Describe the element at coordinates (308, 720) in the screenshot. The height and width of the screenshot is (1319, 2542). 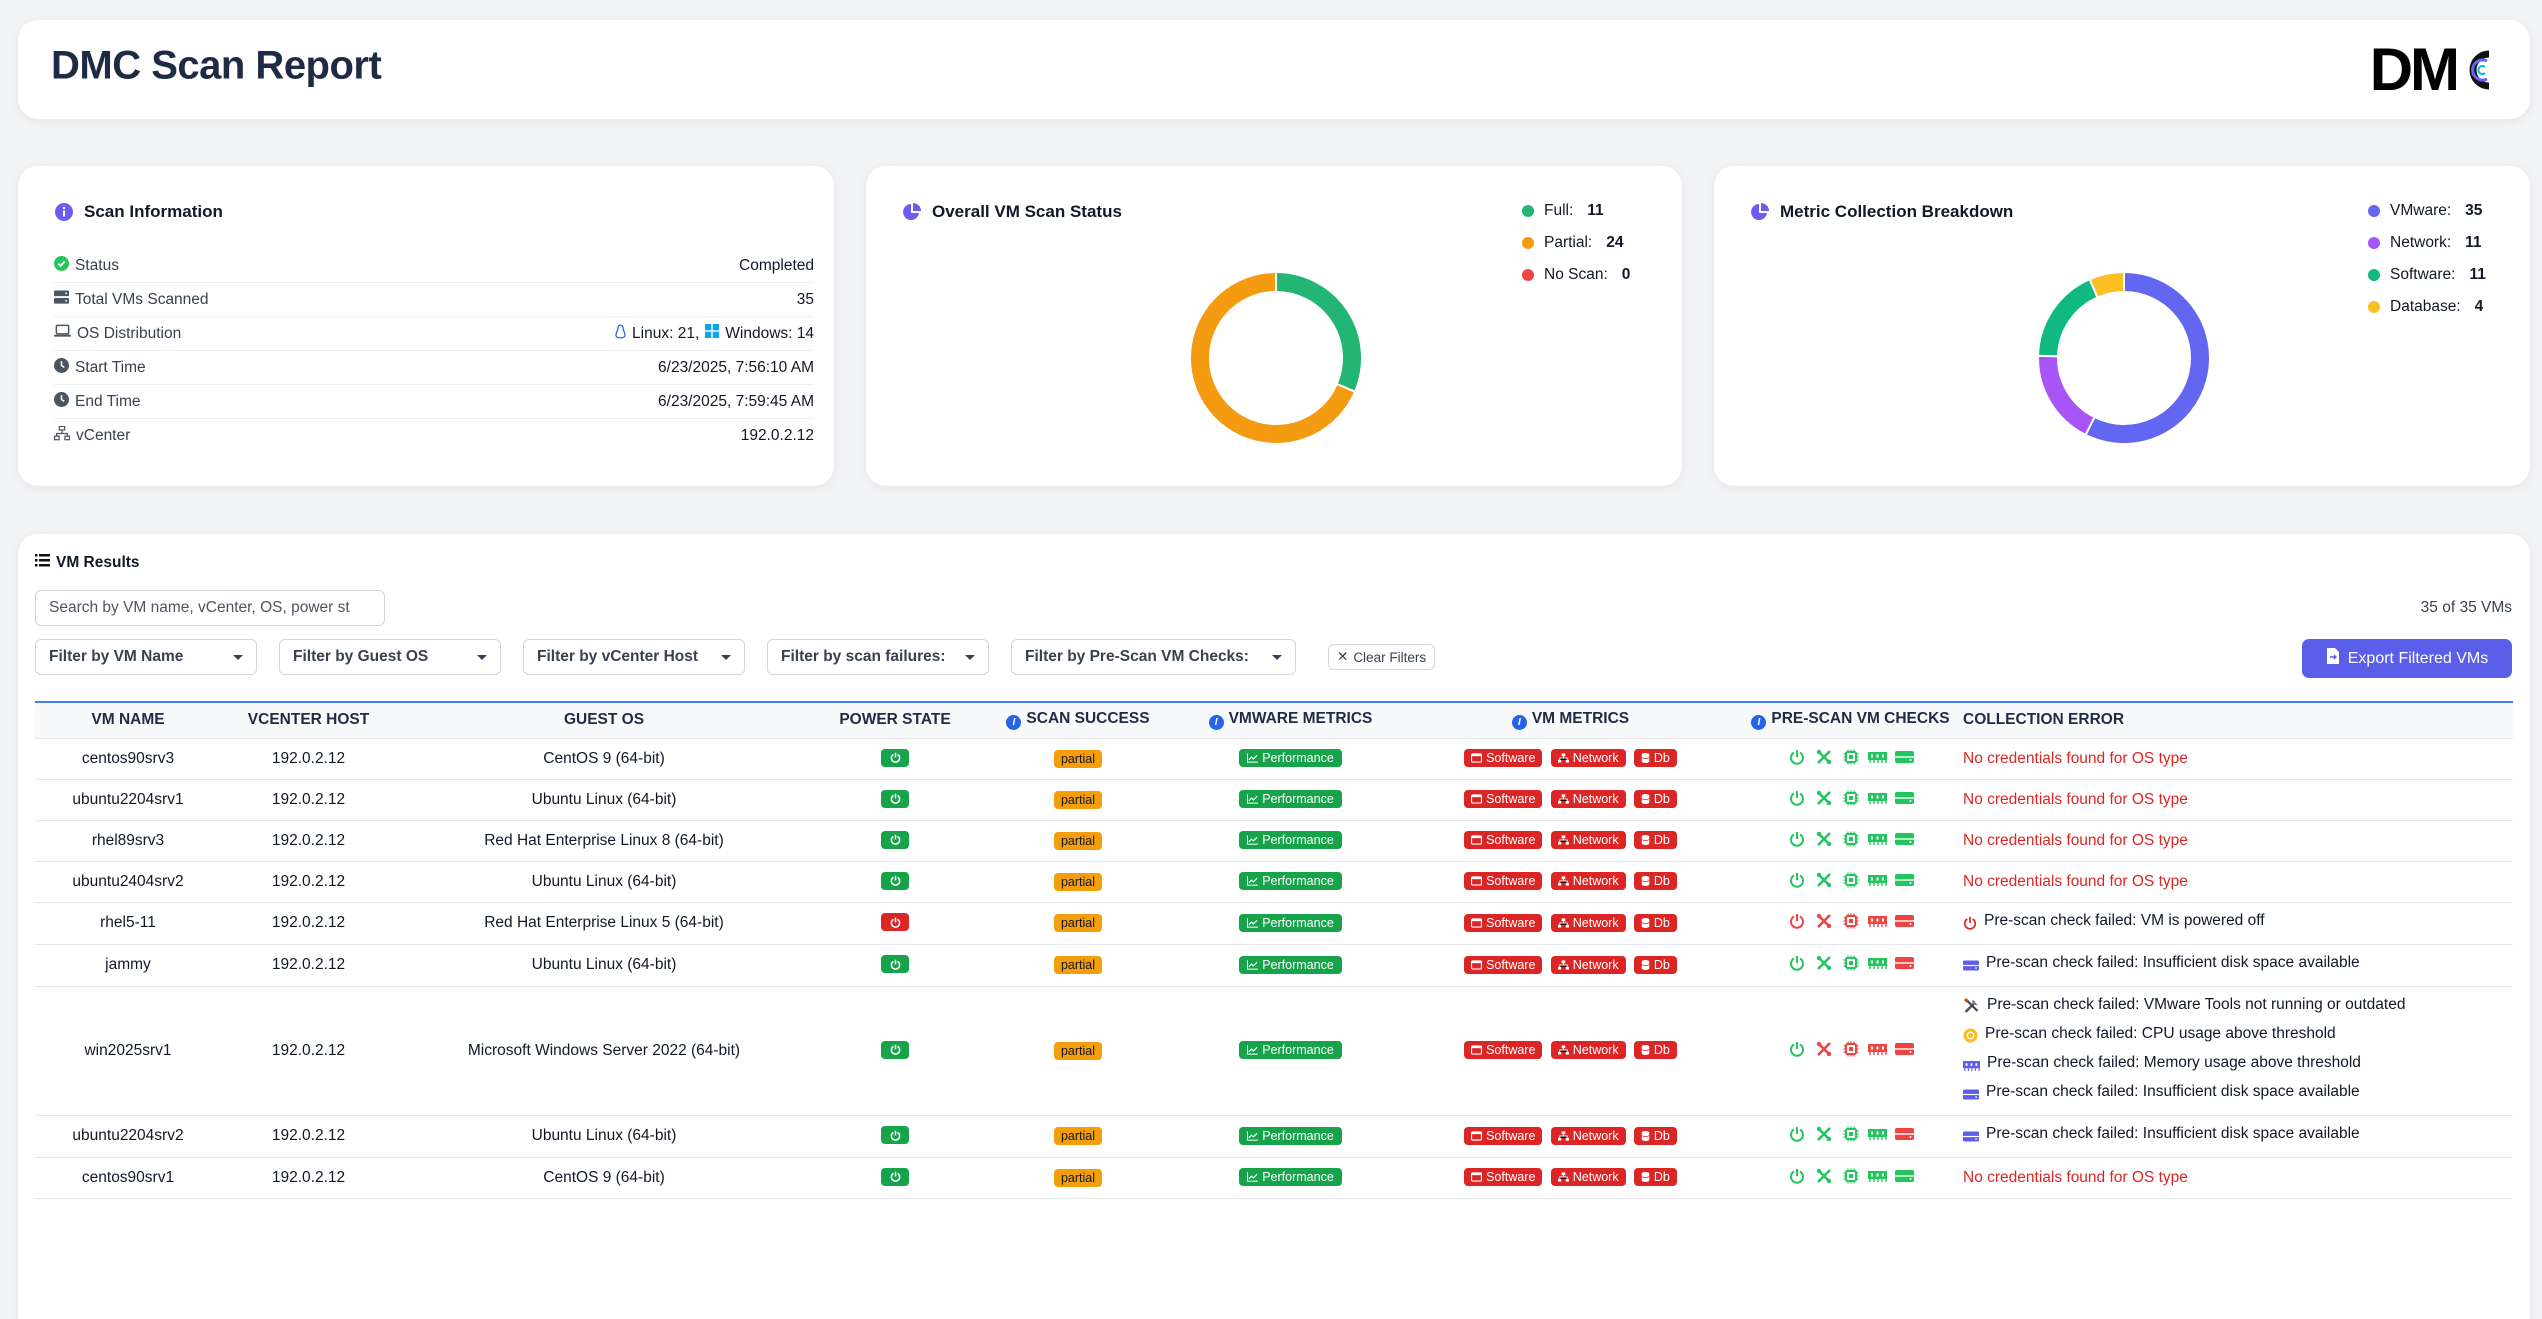
I see `column-header-vcenter-host: vCenter Host` at that location.